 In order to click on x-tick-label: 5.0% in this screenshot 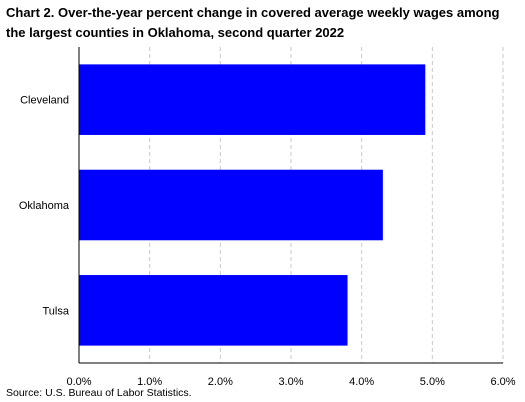, I will do `click(432, 382)`.